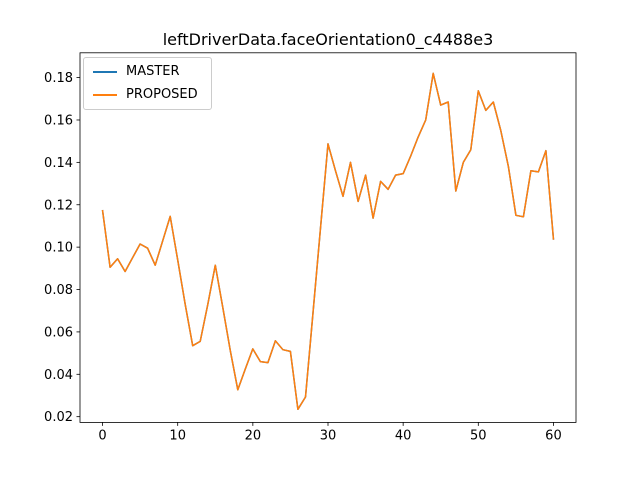 Image resolution: width=640 pixels, height=480 pixels. What do you see at coordinates (58, 375) in the screenshot?
I see `y-tick-label: 0.04` at bounding box center [58, 375].